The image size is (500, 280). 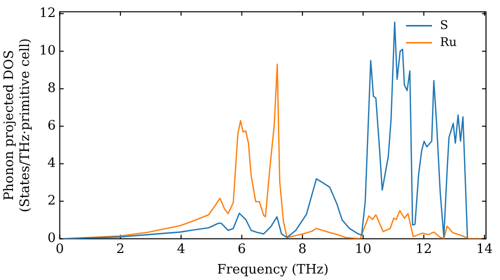 I want to click on legend-label: Ru, so click(x=449, y=41).